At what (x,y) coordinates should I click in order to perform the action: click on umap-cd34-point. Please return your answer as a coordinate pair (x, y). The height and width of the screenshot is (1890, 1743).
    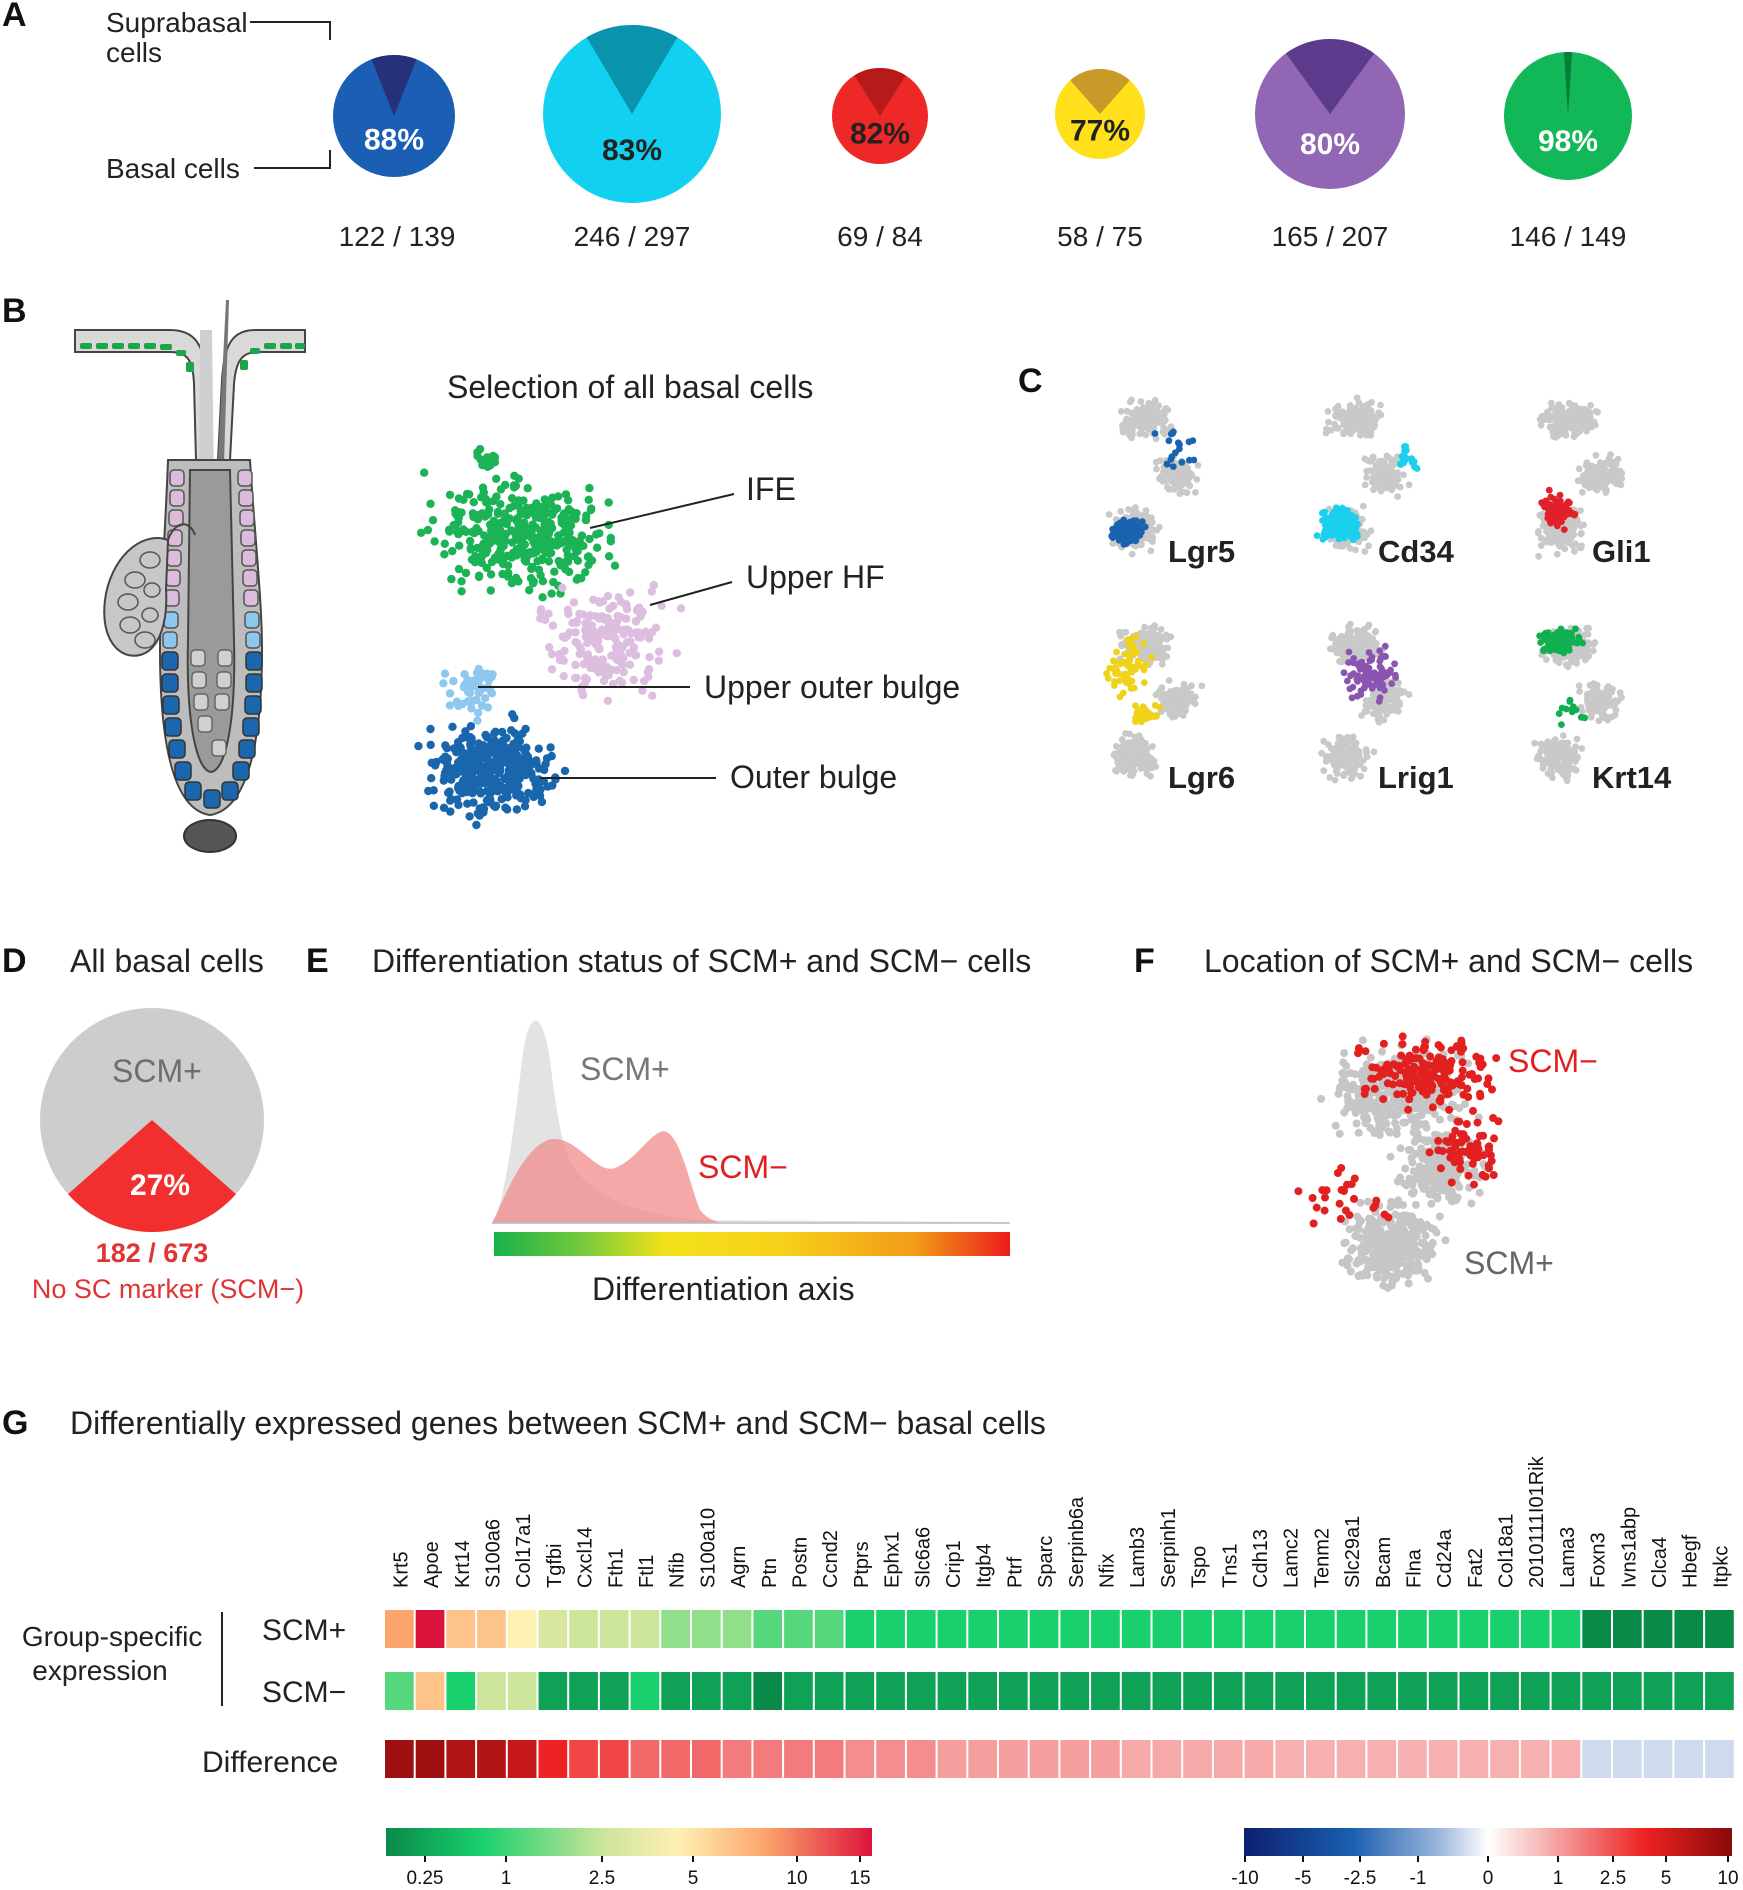
    Looking at the image, I should click on (1347, 510).